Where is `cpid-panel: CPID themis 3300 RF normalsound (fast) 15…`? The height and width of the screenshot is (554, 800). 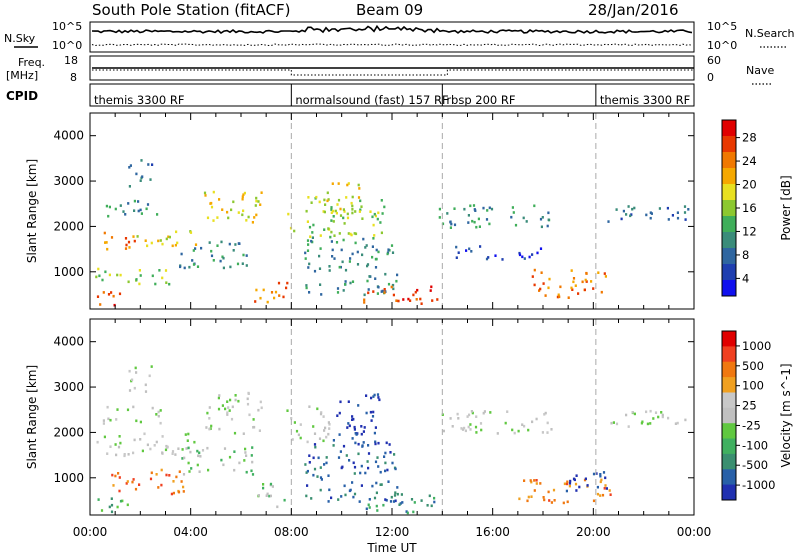 cpid-panel: CPID themis 3300 RF normalsound (fast) 15… is located at coordinates (350, 95).